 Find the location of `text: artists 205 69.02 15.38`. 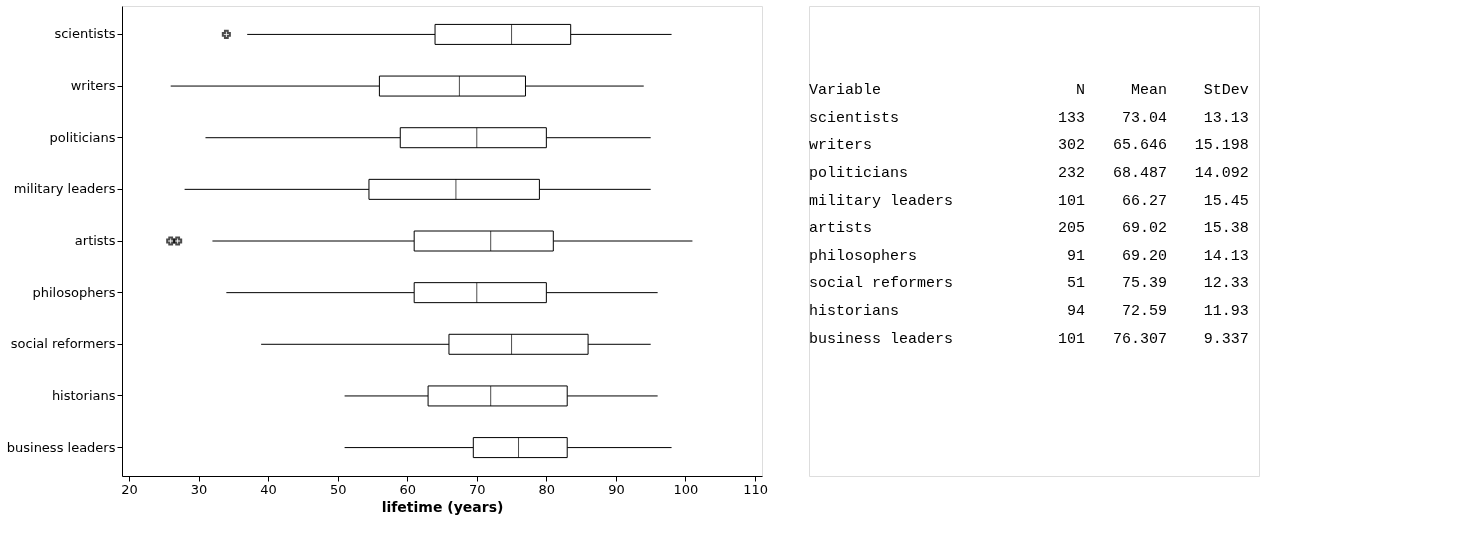

text: artists 205 69.02 15.38 is located at coordinates (1029, 229).